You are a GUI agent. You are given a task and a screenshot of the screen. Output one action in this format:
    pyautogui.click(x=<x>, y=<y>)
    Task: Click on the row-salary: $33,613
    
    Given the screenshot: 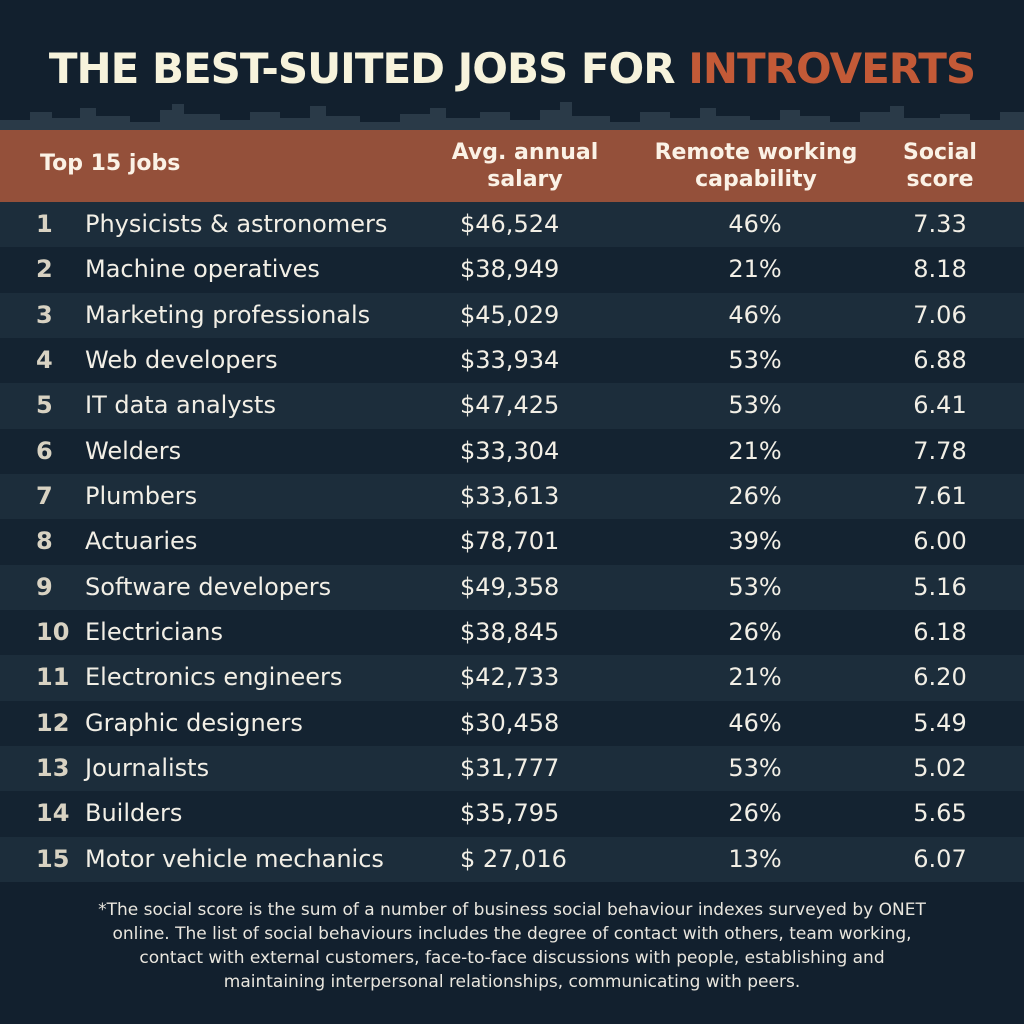 What is the action you would take?
    pyautogui.click(x=510, y=495)
    